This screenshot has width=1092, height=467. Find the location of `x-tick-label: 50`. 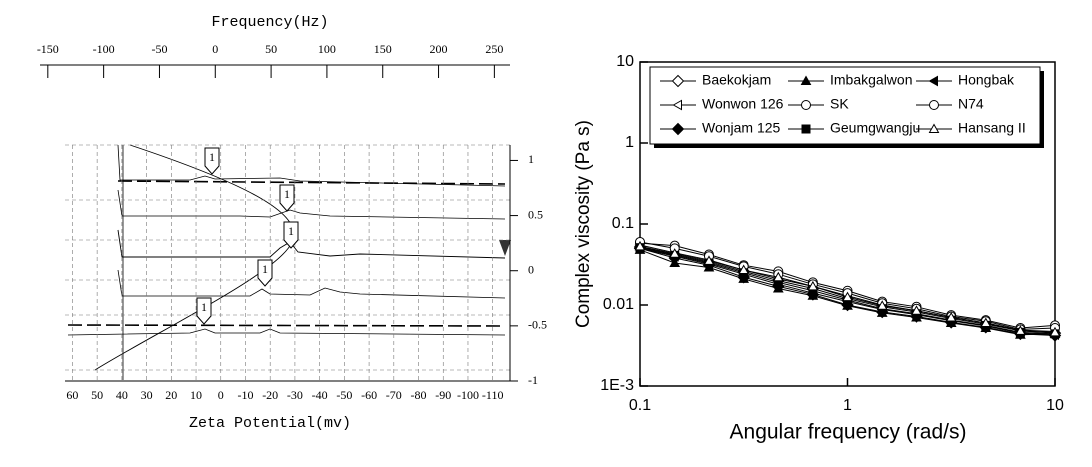

x-tick-label: 50 is located at coordinates (97, 395).